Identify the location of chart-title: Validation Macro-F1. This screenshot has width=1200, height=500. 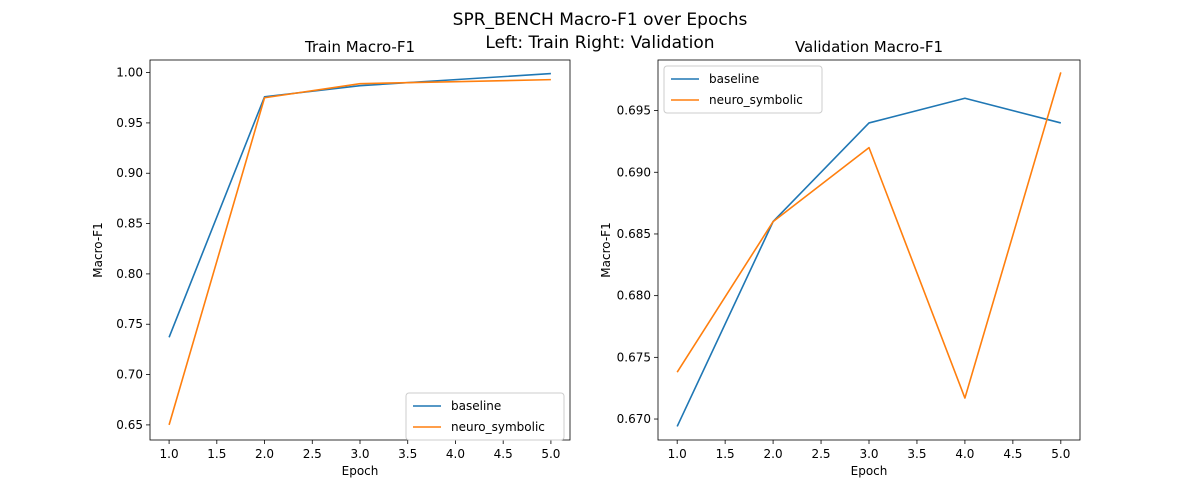
(869, 47).